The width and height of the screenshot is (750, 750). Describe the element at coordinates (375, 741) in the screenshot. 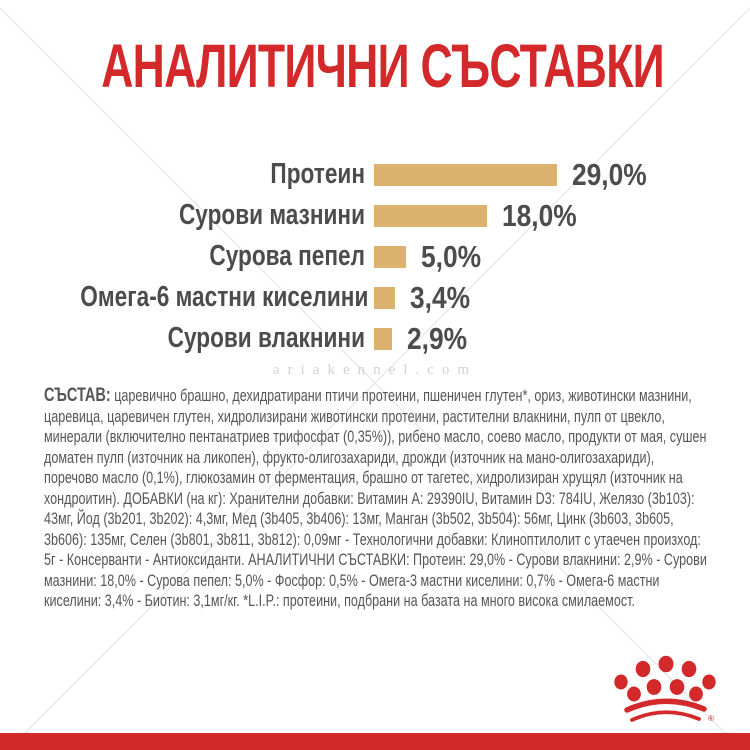

I see `brand-red-bar` at that location.